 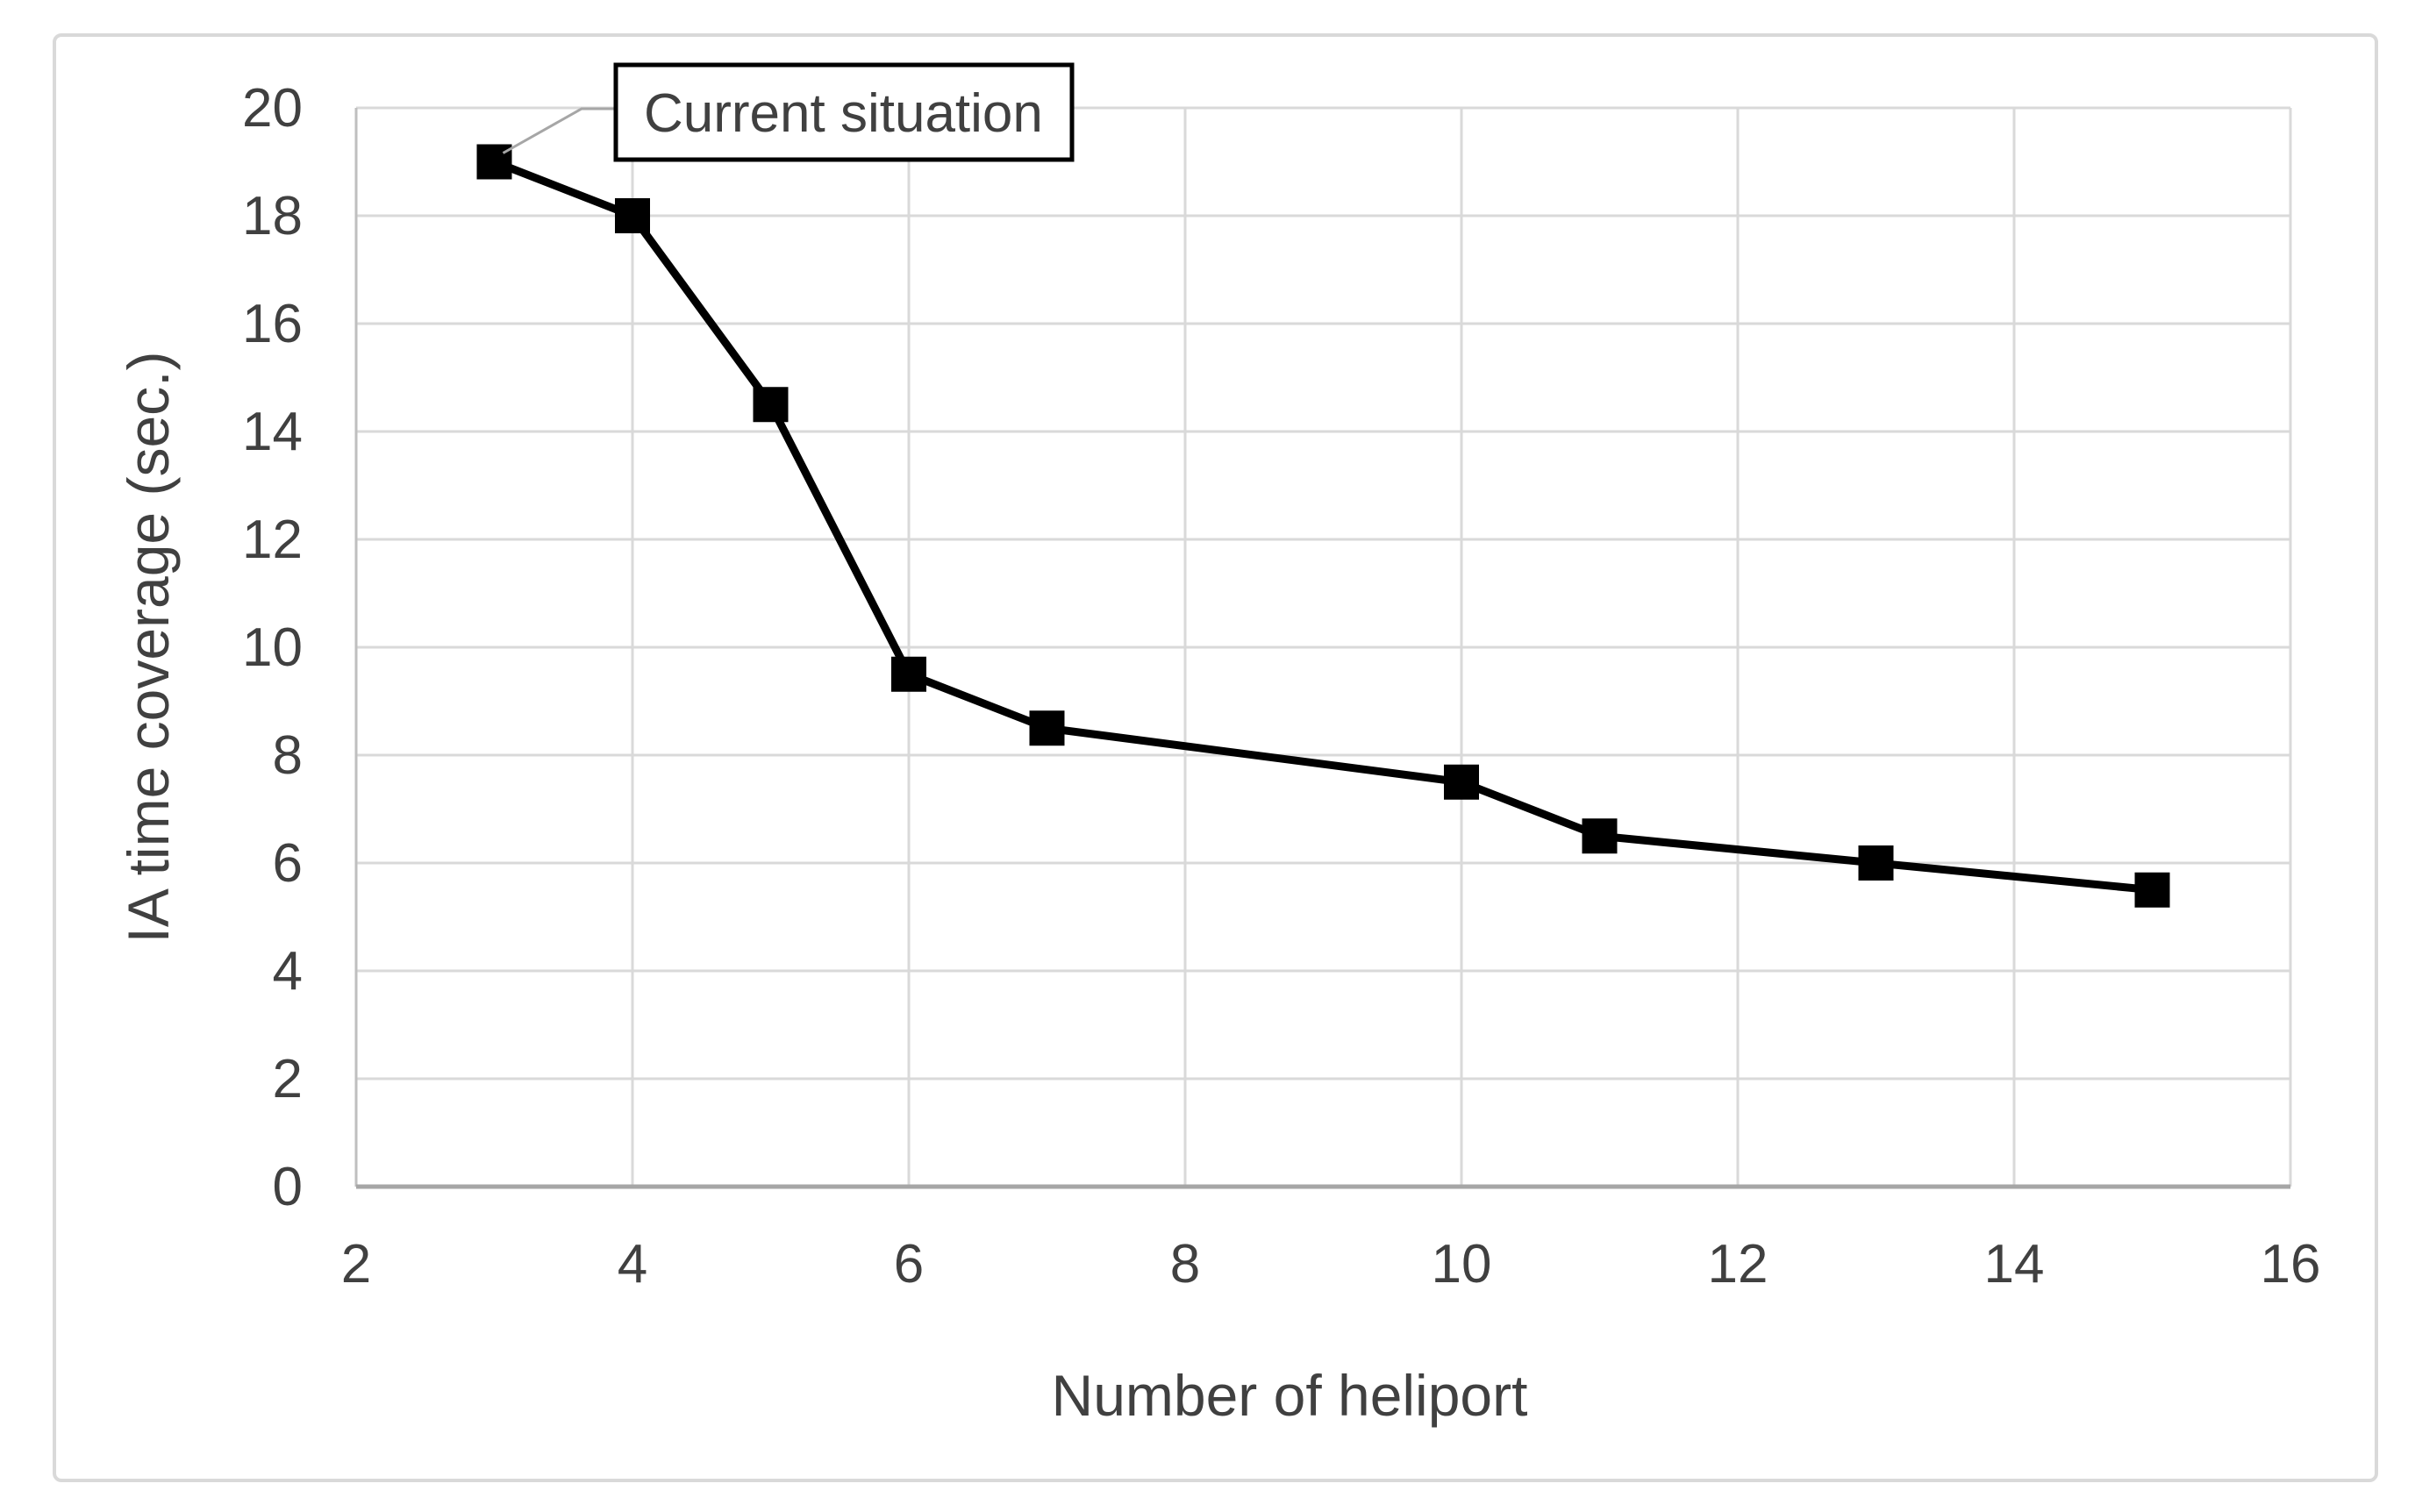 I want to click on y-tick-label: 8, so click(x=288, y=755).